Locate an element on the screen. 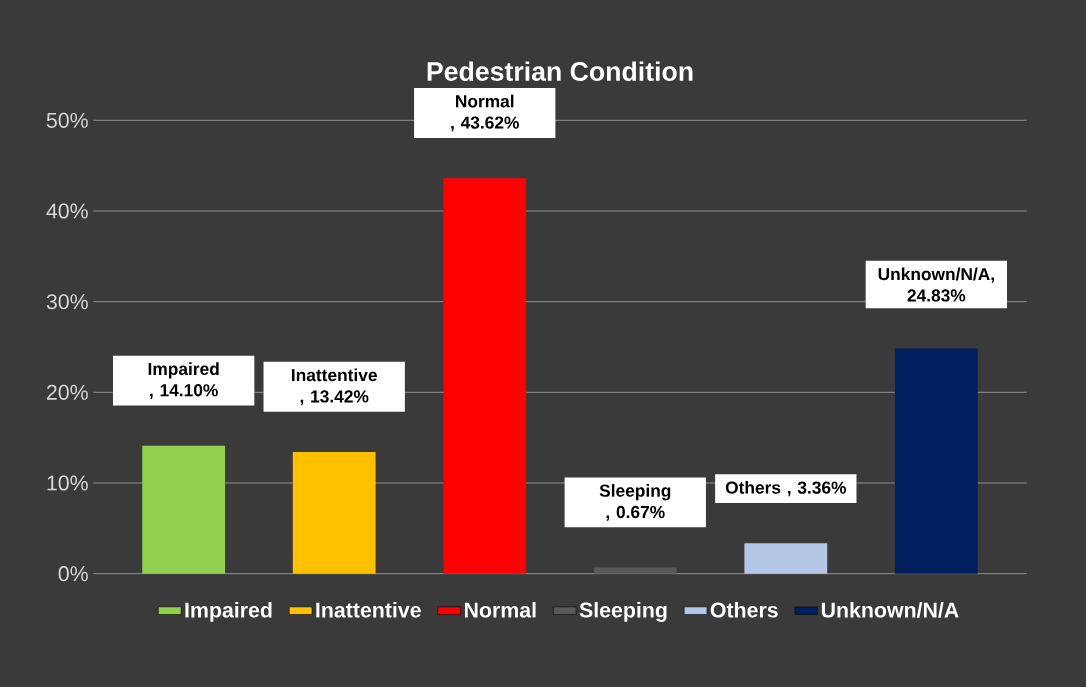  y-tick-label: 10% is located at coordinates (67, 483).